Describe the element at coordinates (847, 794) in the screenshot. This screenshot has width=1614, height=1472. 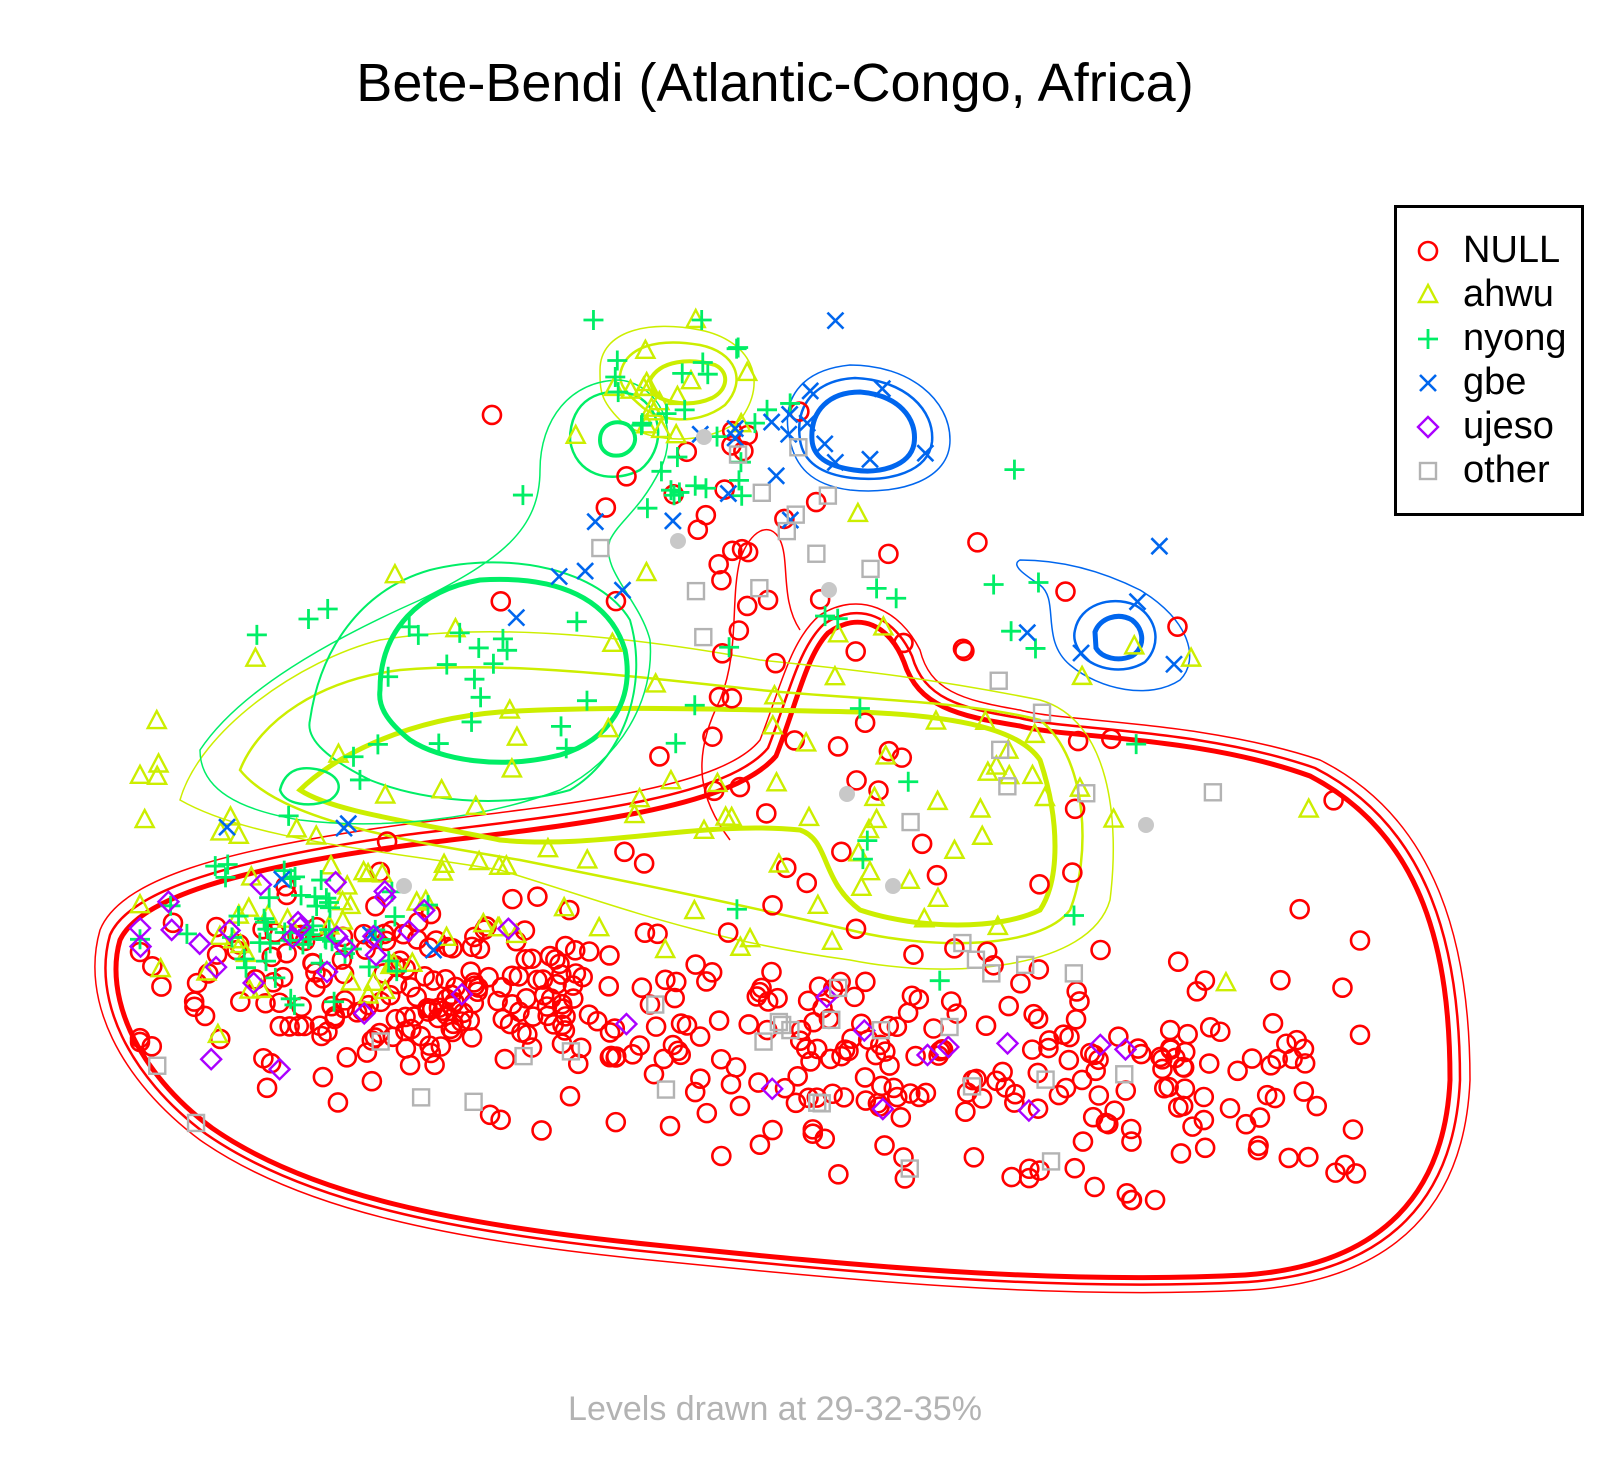
I see `point-grey-filled` at that location.